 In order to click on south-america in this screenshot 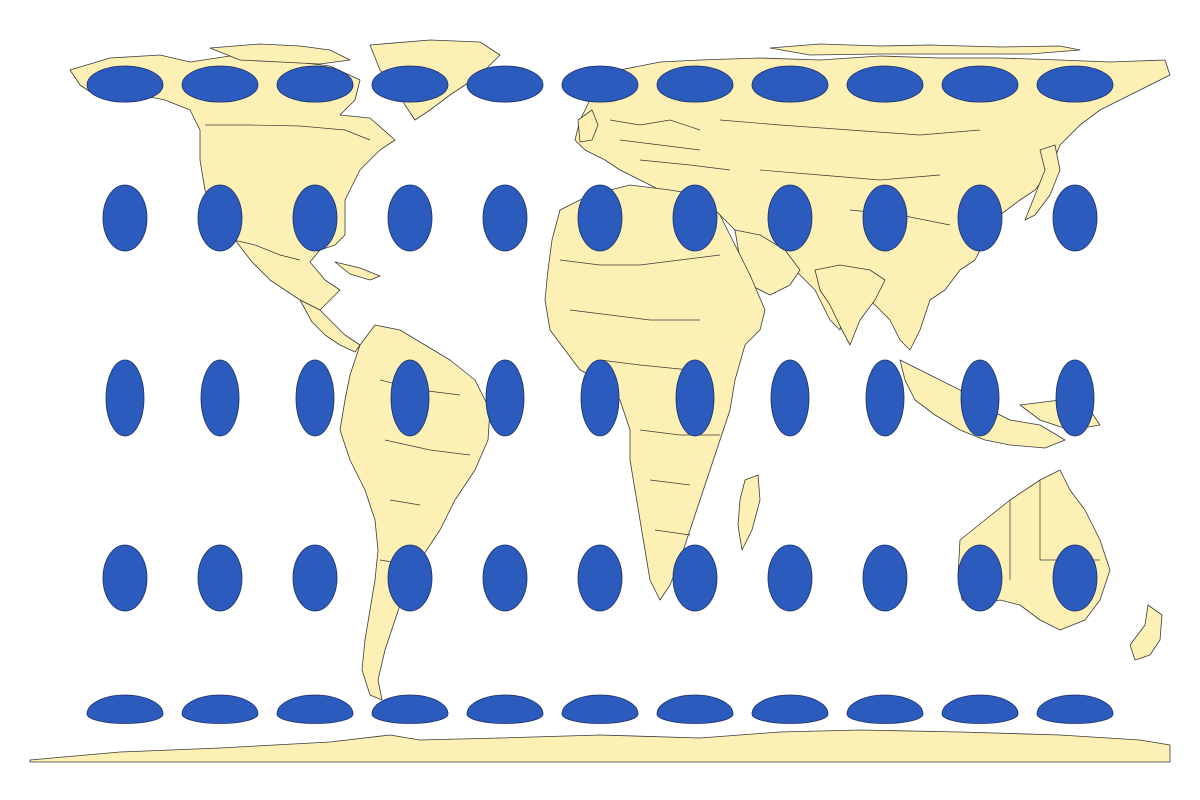, I will do `click(415, 512)`.